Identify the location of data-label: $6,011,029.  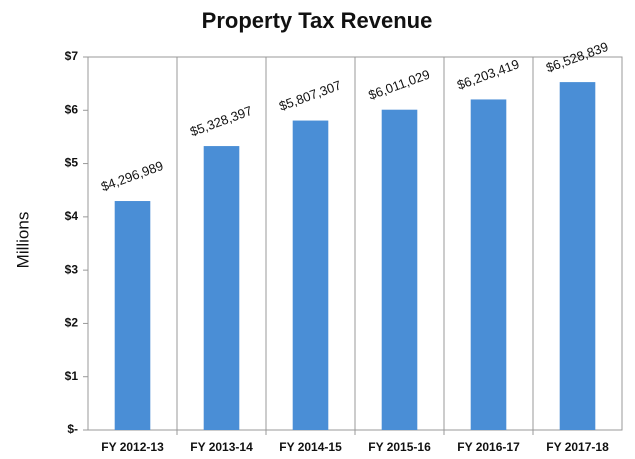
(398, 85).